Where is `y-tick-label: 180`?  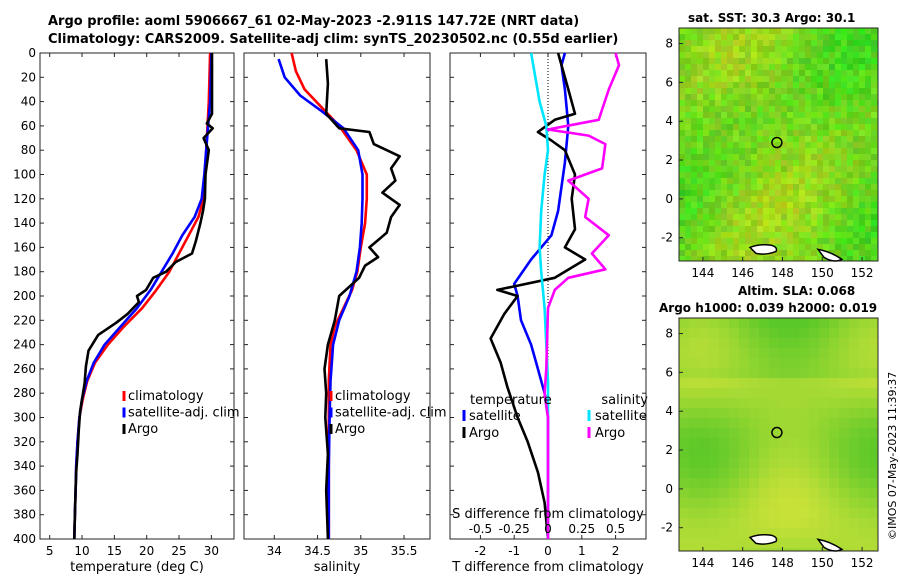 y-tick-label: 180 is located at coordinates (24, 272).